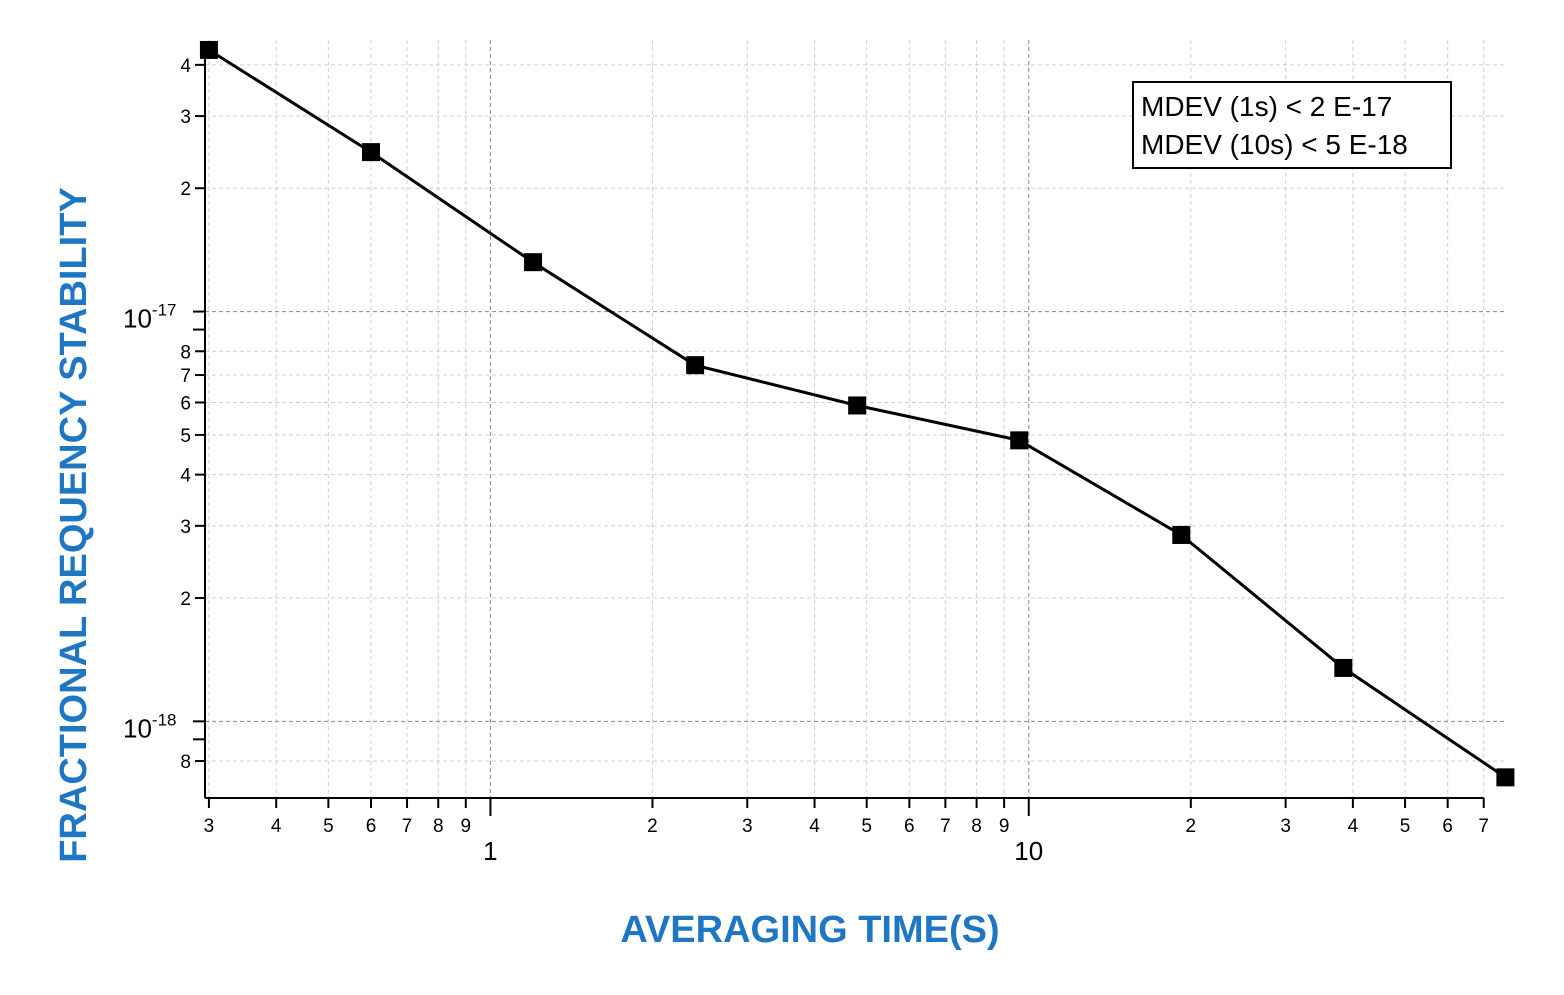 The image size is (1564, 995). What do you see at coordinates (185, 403) in the screenshot?
I see `y-tick-label: 6` at bounding box center [185, 403].